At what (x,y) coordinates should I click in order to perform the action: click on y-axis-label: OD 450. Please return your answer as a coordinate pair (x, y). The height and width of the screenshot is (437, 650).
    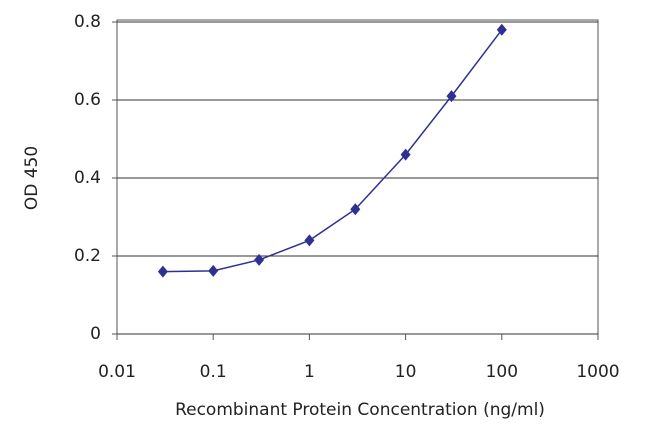
    Looking at the image, I should click on (32, 178).